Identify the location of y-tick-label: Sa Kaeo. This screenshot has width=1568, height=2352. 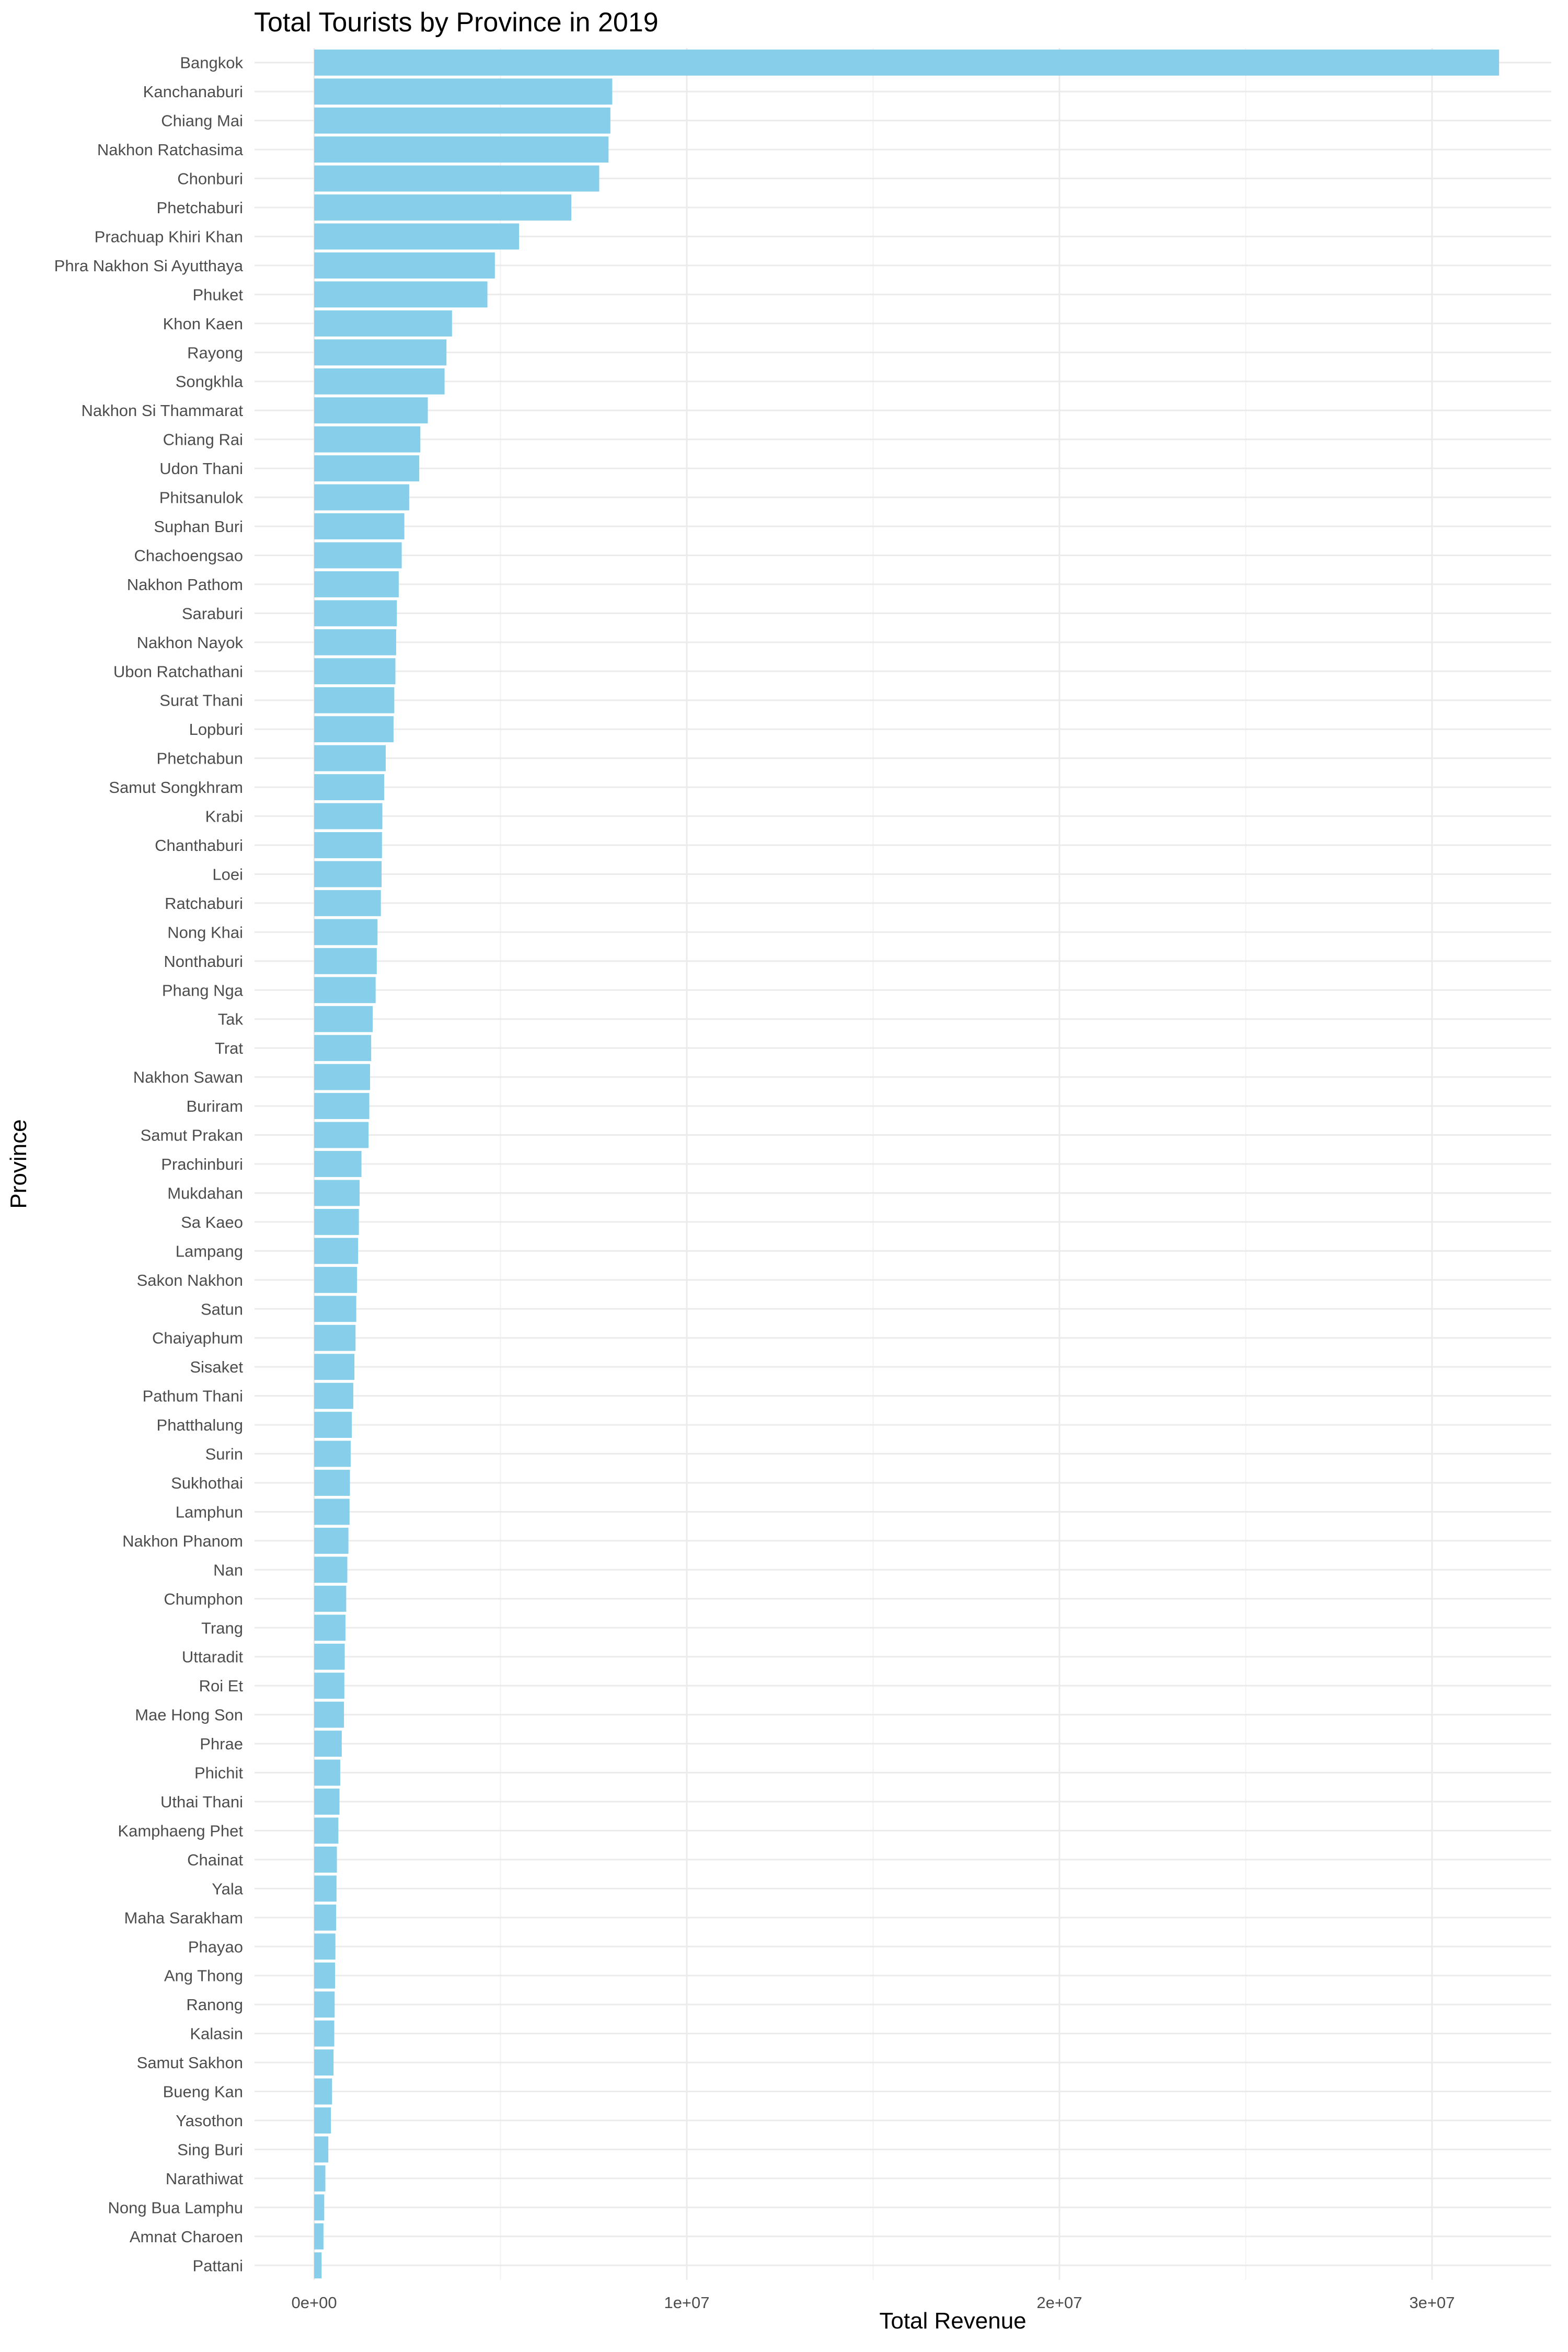
(212, 1222).